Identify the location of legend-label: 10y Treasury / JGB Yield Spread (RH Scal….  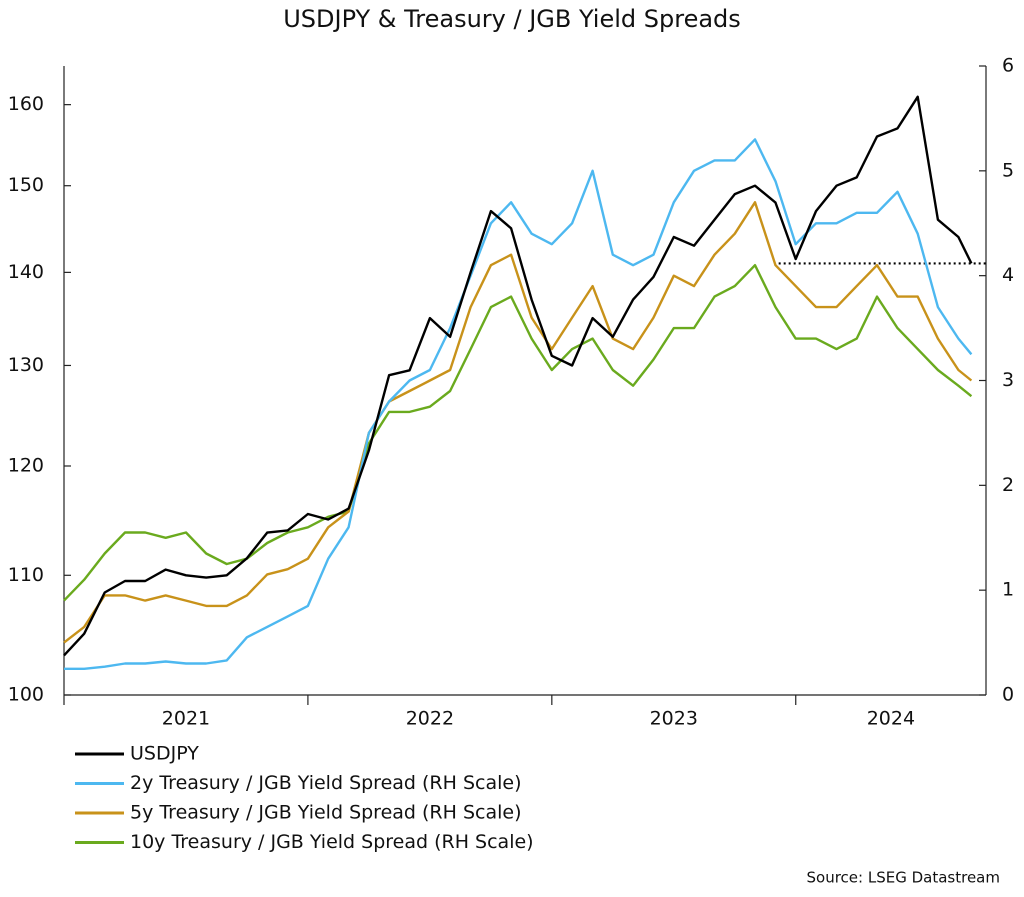
(332, 842).